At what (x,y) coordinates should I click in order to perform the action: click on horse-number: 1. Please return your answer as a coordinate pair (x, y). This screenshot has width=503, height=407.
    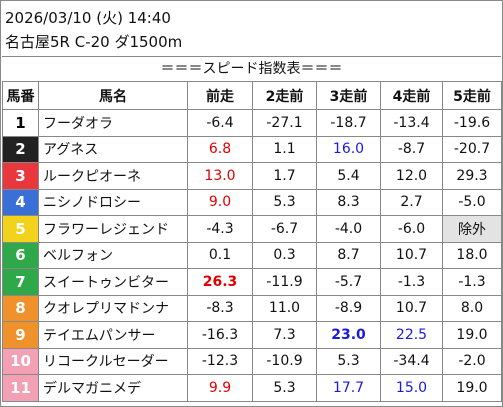
    Looking at the image, I should click on (20, 123).